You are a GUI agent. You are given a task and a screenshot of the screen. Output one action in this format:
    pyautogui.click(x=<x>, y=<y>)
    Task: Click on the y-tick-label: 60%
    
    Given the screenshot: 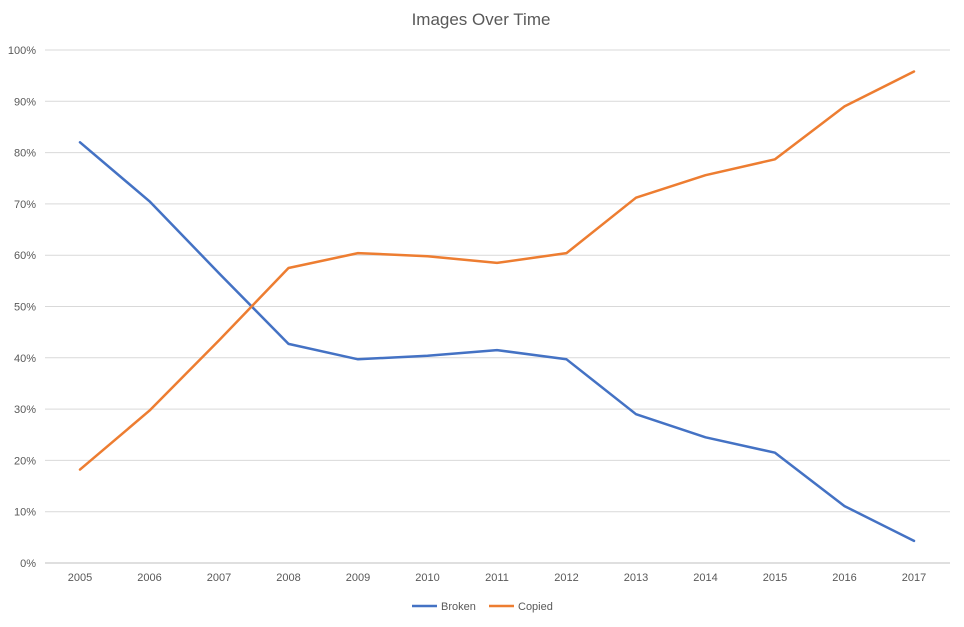 What is the action you would take?
    pyautogui.click(x=25, y=256)
    